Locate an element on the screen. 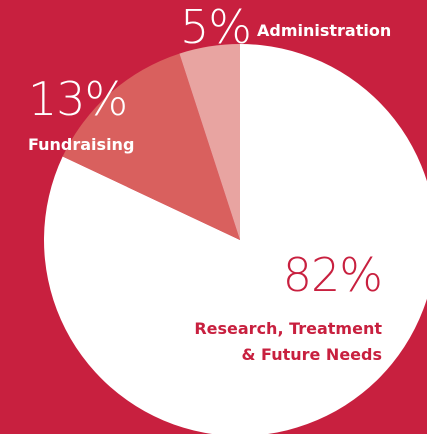 This screenshot has width=427, height=434. category-label: Administration is located at coordinates (324, 30).